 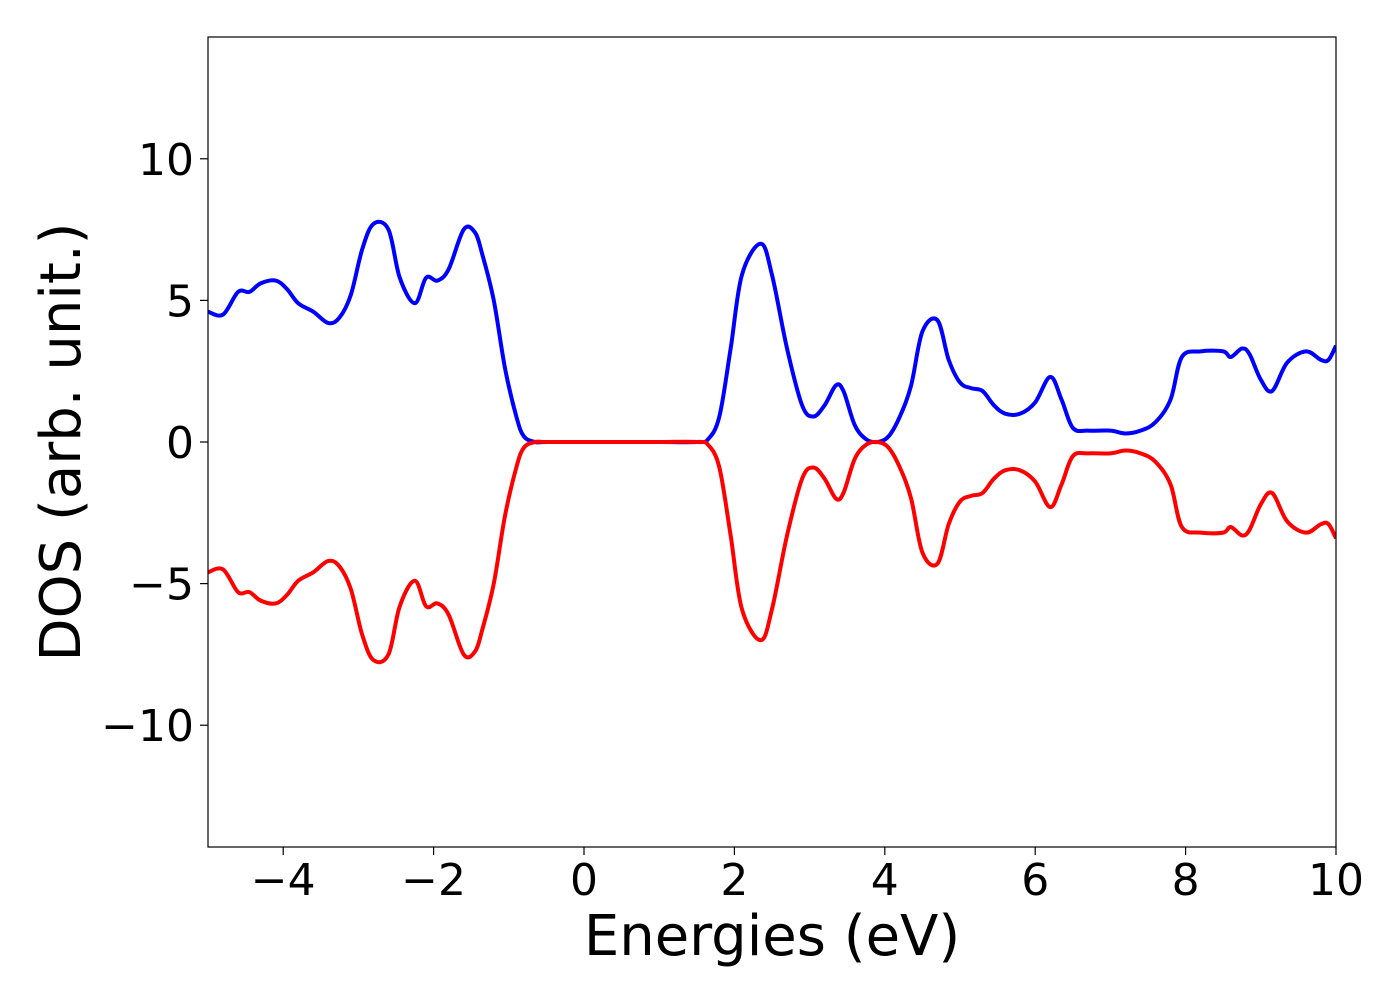 I want to click on x-axis-label: Energies (eV), so click(x=772, y=936).